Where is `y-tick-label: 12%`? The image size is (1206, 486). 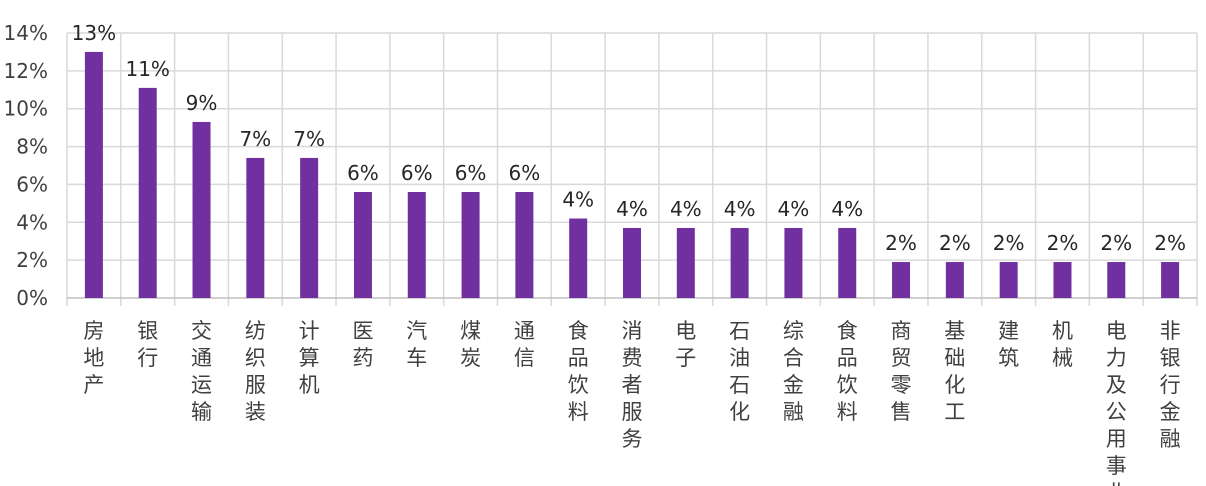 y-tick-label: 12% is located at coordinates (26, 71).